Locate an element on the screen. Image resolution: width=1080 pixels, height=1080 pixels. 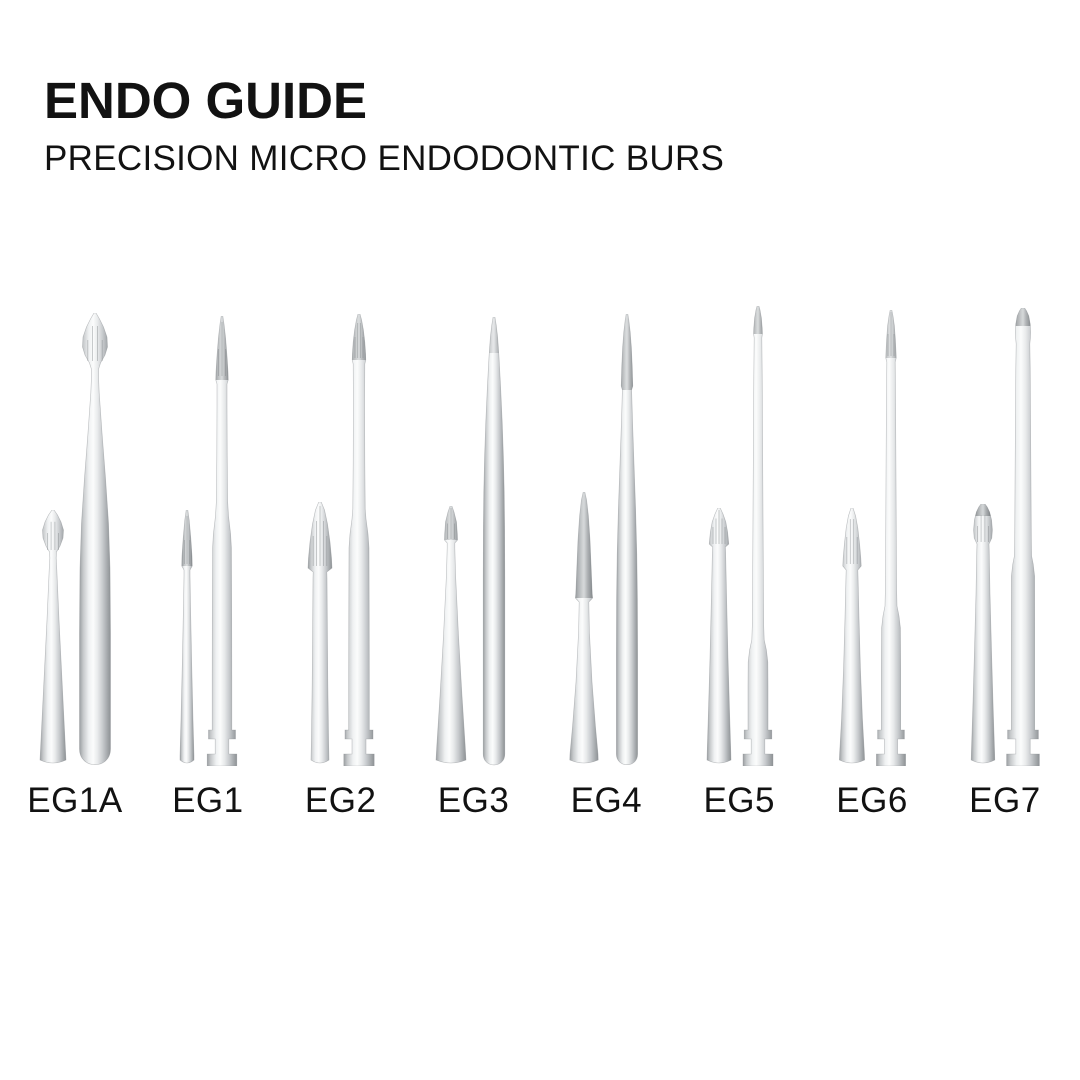
product-group-eg7: EG7 is located at coordinates (1005, 560).